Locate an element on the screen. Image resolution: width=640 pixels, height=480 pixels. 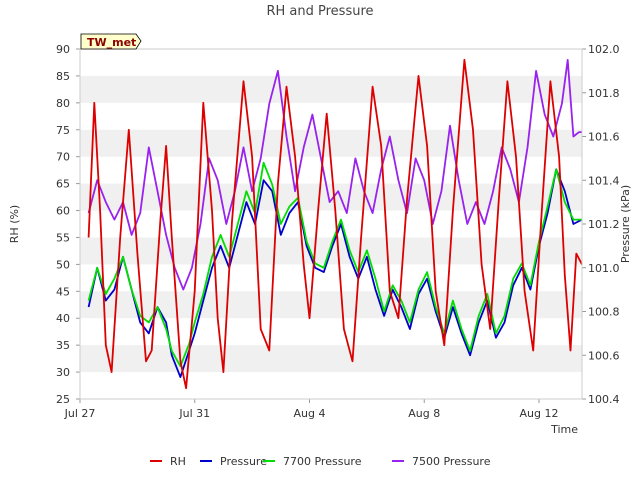
tw-met-badge-label: TW_met is located at coordinates (111, 42).